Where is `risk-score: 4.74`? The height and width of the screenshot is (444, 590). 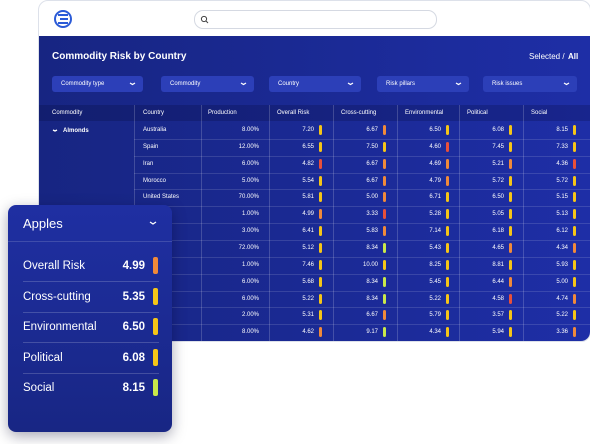
risk-score: 4.74 is located at coordinates (562, 298).